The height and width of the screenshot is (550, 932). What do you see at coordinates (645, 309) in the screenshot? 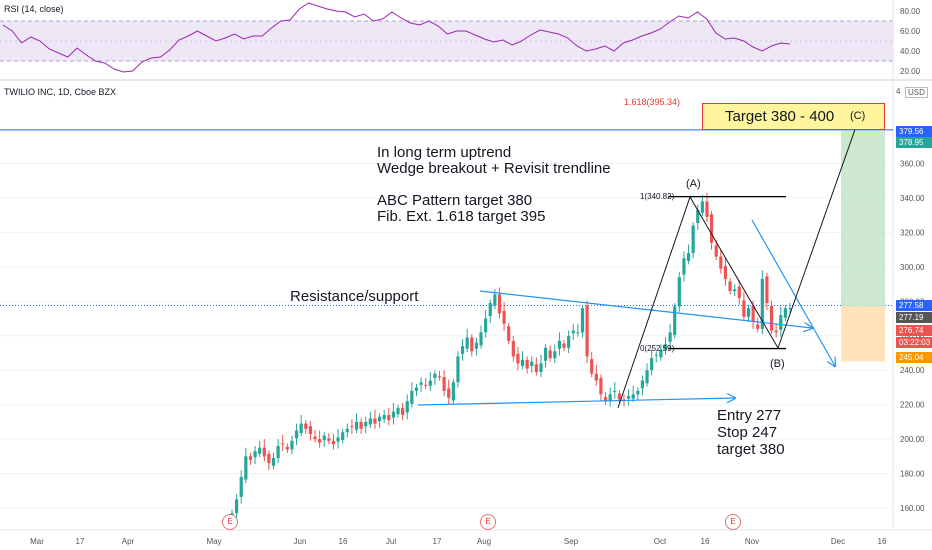
I see `wedge-upper-trendline` at bounding box center [645, 309].